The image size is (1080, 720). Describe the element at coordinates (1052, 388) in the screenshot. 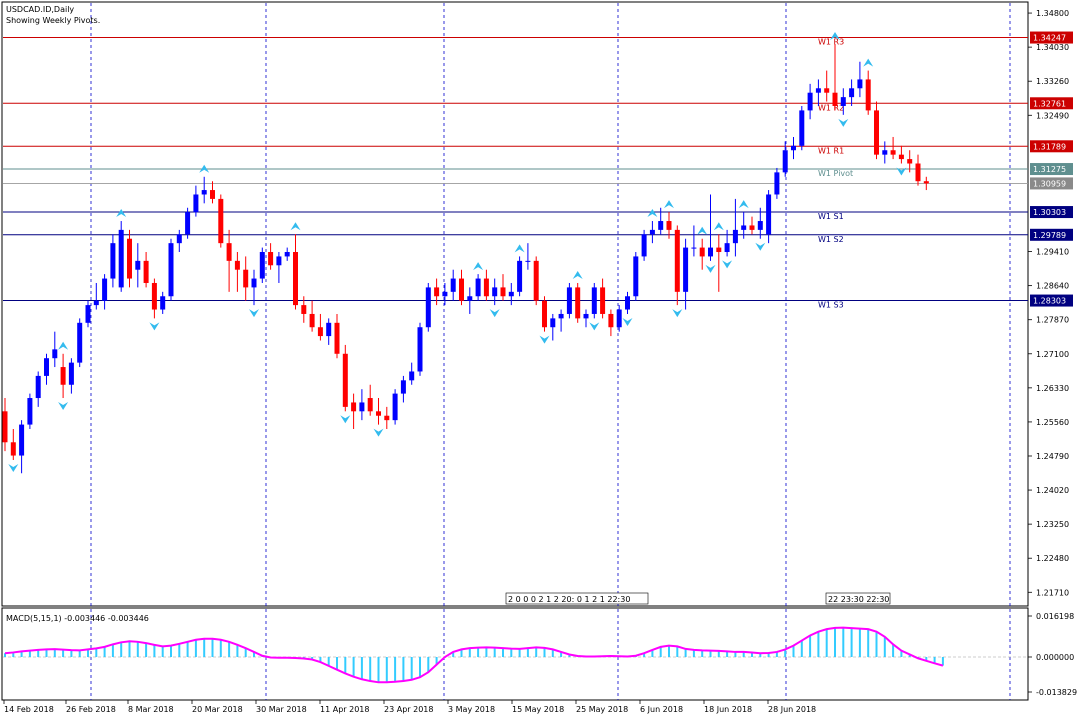

I see `y-tick-label: 1.26330` at that location.